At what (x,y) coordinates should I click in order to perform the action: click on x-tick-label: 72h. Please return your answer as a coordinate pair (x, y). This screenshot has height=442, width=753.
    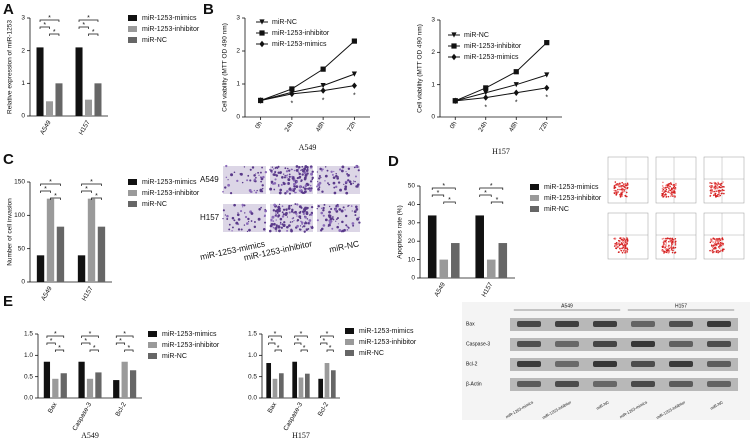
    Looking at the image, I should click on (352, 126).